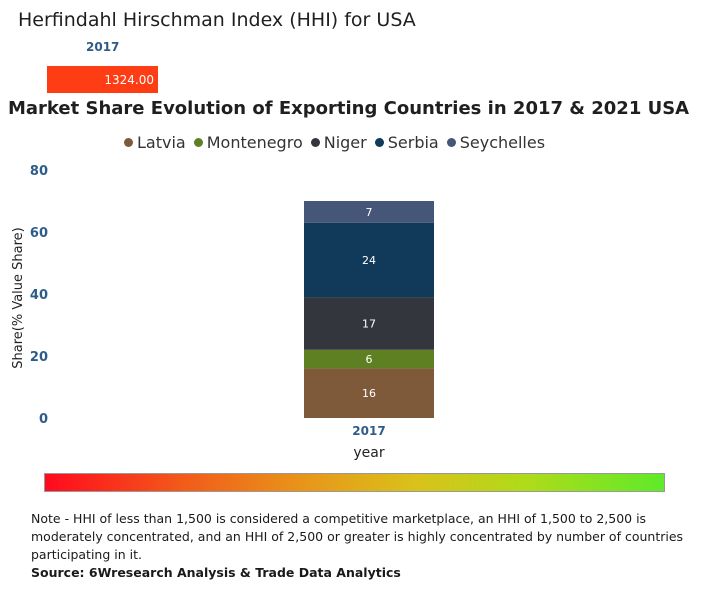 The image size is (726, 600). I want to click on legend-label-montenegro: Montenegro, so click(254, 142).